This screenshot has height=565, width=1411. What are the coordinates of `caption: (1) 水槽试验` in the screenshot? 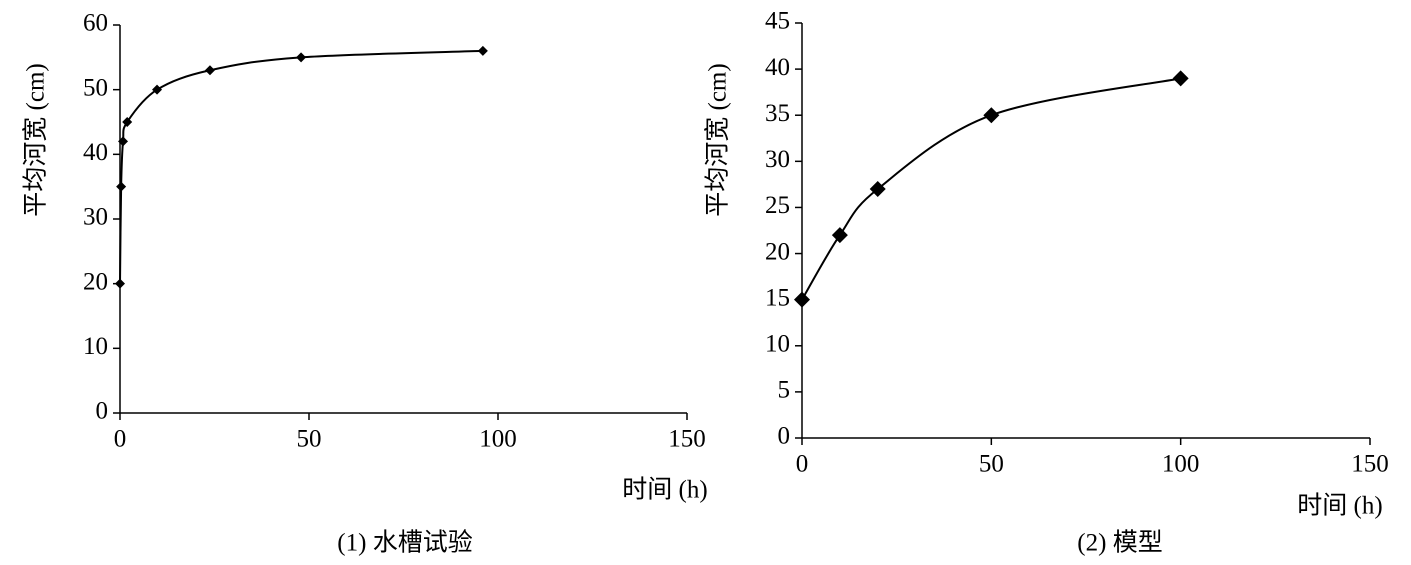 It's located at (404, 543).